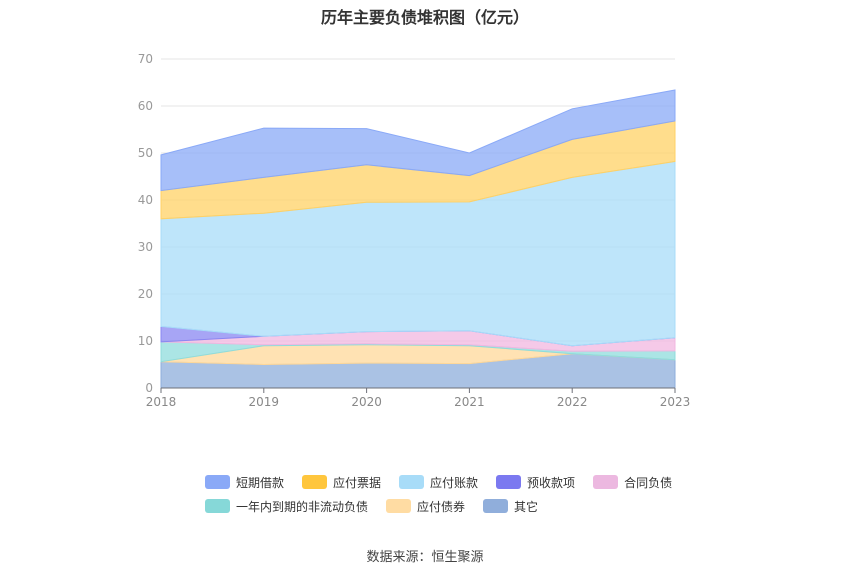 This screenshot has width=850, height=575. What do you see at coordinates (418, 140) in the screenshot?
I see `area-短期借款` at bounding box center [418, 140].